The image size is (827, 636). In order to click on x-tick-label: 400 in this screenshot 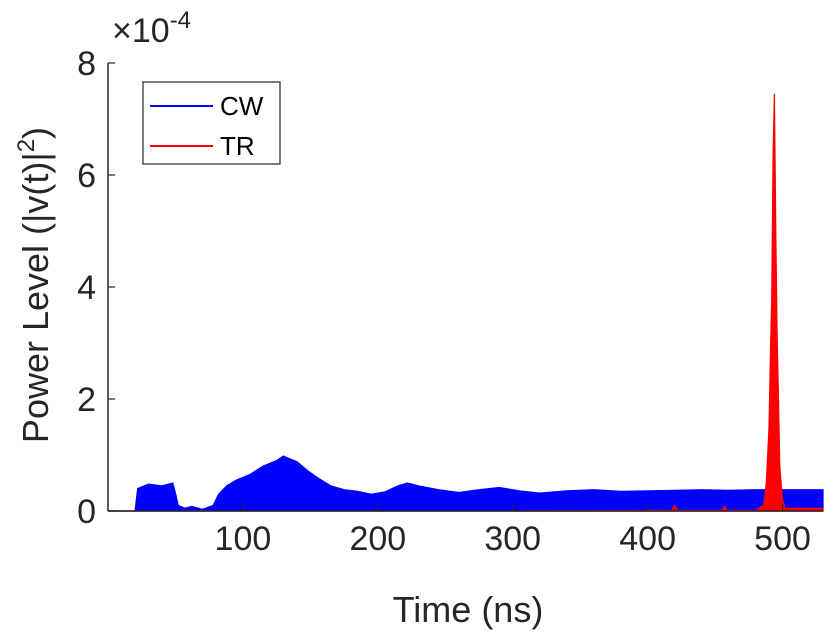, I will do `click(647, 539)`.